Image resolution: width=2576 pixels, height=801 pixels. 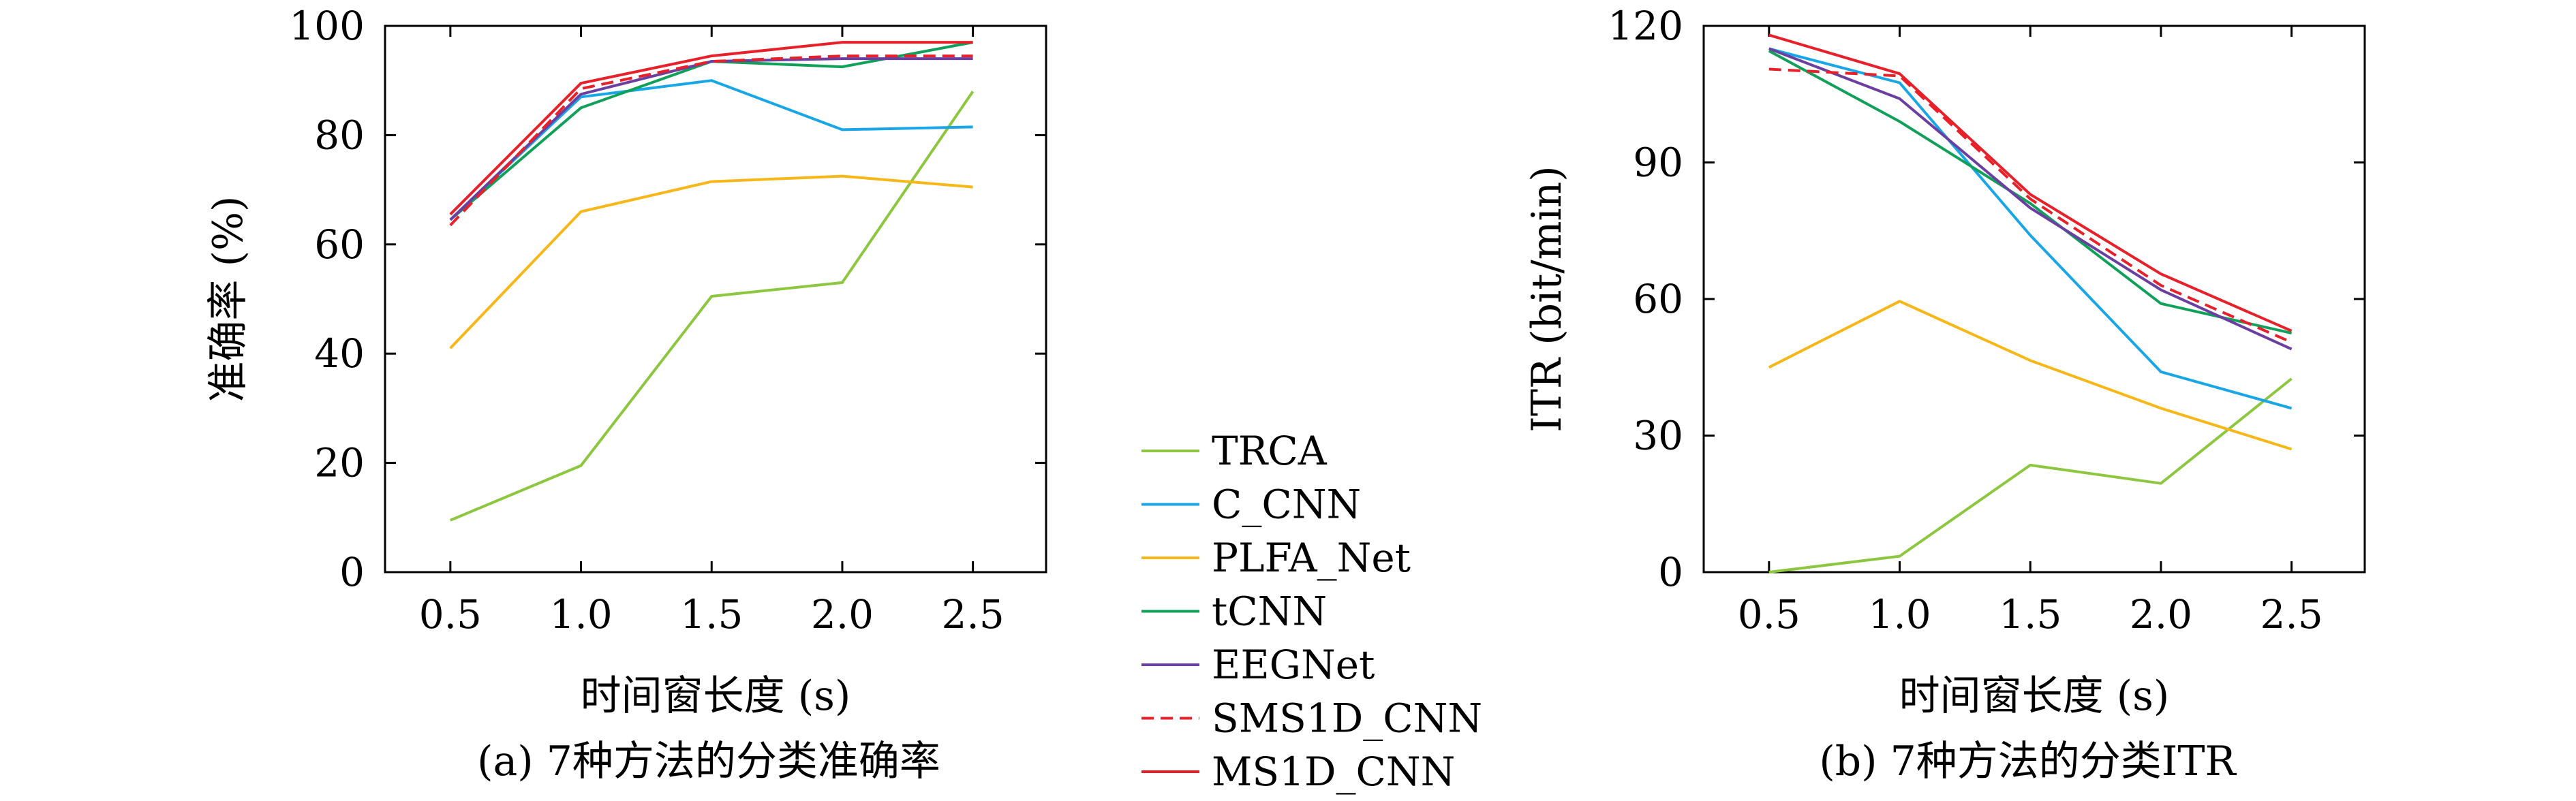 I want to click on x-tick-label-a-1: 1.0, so click(x=580, y=614).